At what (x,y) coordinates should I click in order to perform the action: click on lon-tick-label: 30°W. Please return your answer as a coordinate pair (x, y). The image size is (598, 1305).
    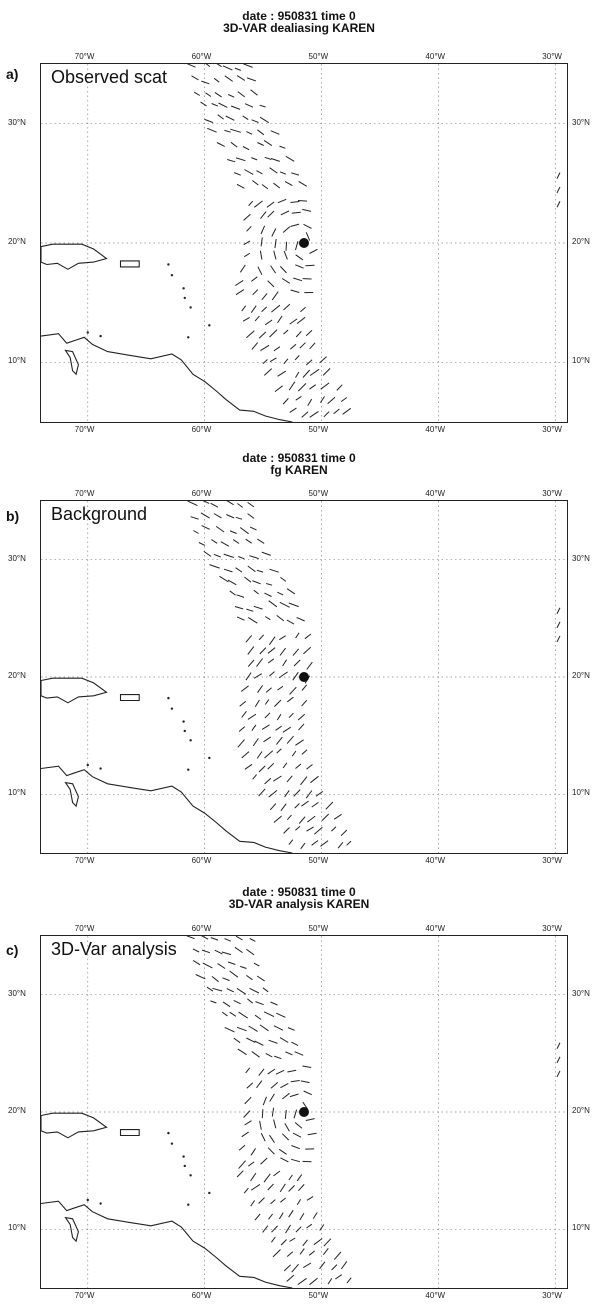
    Looking at the image, I should click on (552, 493).